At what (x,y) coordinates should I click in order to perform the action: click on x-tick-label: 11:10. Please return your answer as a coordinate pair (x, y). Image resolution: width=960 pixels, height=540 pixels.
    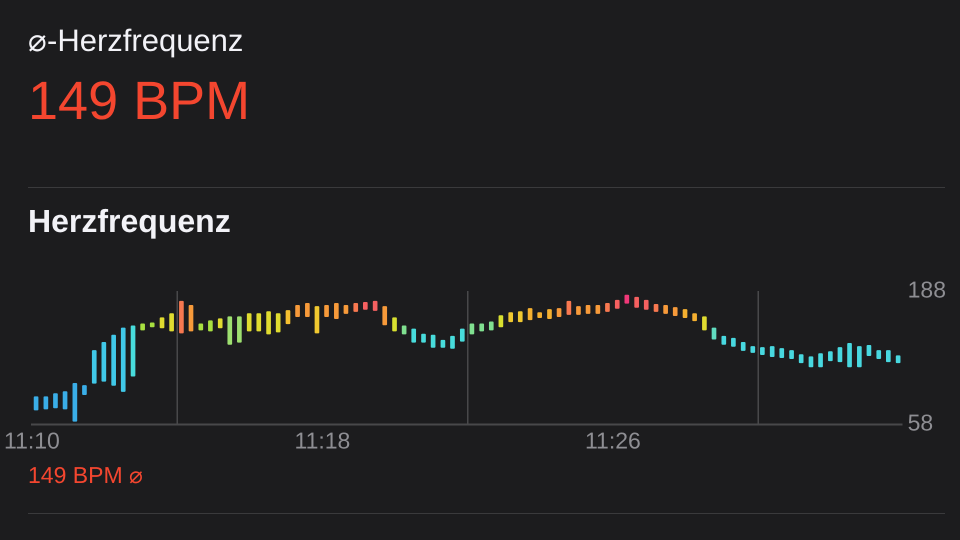
    Looking at the image, I should click on (32, 441).